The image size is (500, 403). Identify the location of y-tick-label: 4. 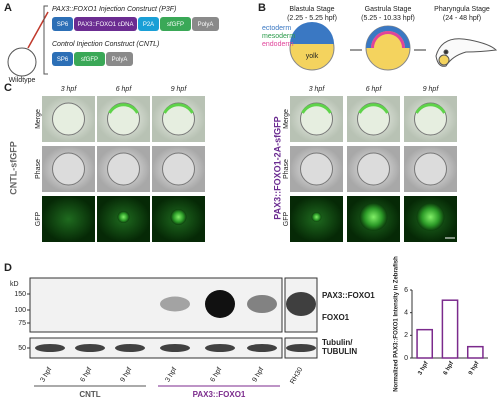
(406, 313).